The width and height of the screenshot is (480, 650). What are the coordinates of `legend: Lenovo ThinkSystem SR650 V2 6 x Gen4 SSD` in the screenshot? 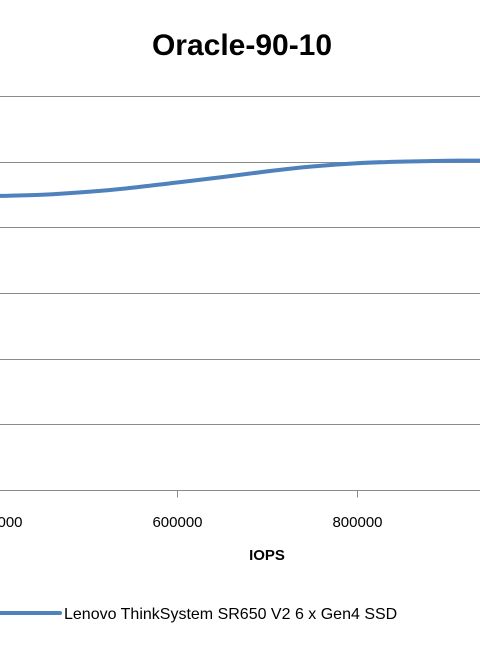 It's located at (198, 614).